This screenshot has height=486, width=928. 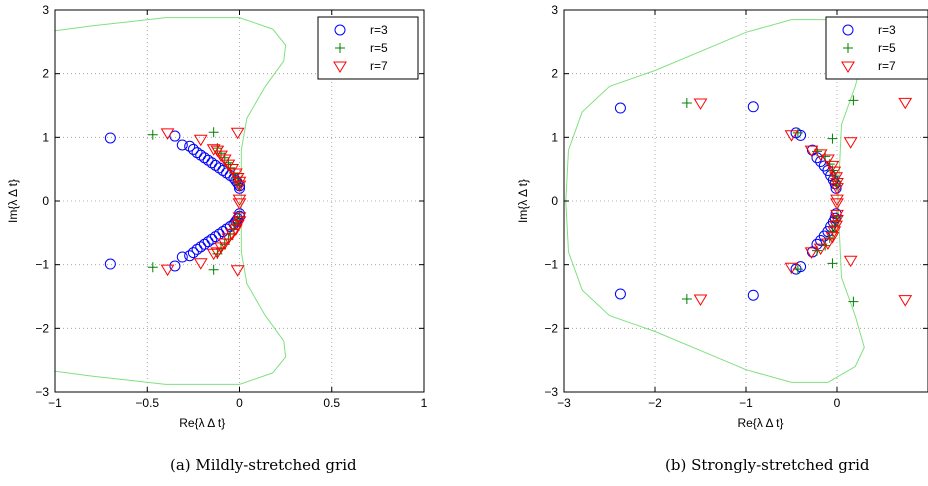 I want to click on legend-marker-circle, so click(x=340, y=30).